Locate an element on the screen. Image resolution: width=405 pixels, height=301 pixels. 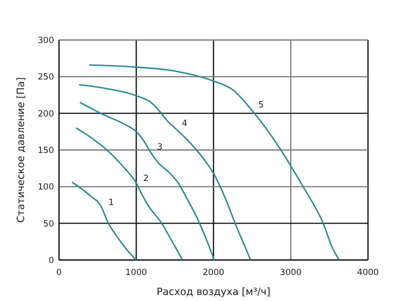
y-tick-label: 150 is located at coordinates (46, 151).